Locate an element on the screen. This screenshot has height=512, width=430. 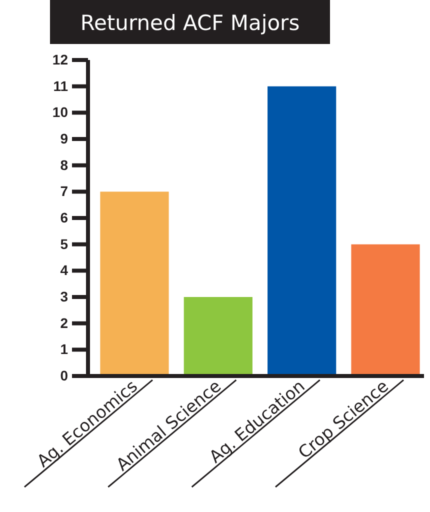
y-tick-label: 0 is located at coordinates (64, 375).